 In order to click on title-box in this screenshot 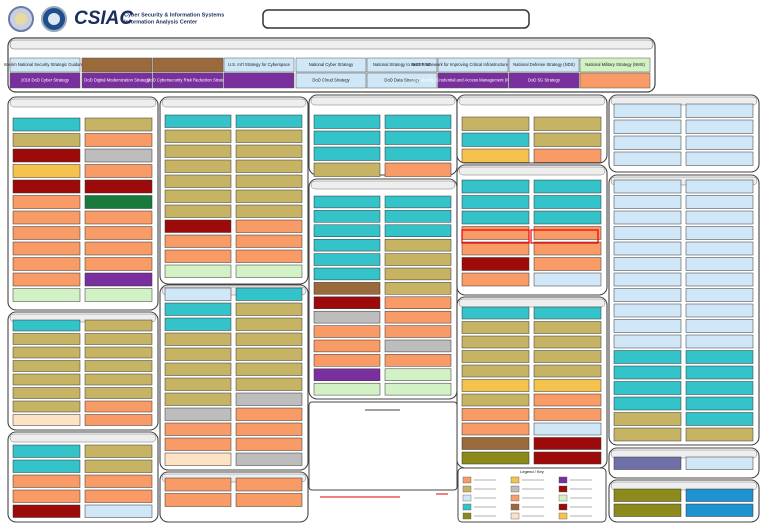, I will do `click(396, 19)`.